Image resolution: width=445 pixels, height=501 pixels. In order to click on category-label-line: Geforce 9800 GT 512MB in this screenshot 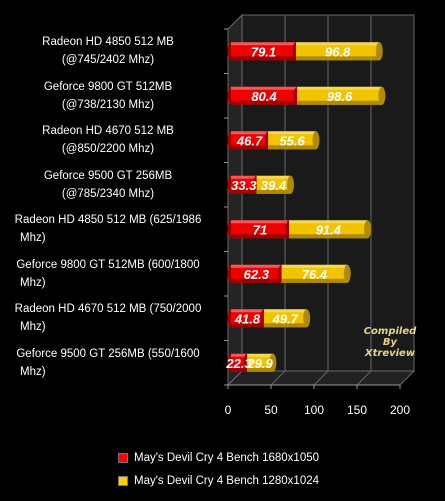, I will do `click(108, 86)`.